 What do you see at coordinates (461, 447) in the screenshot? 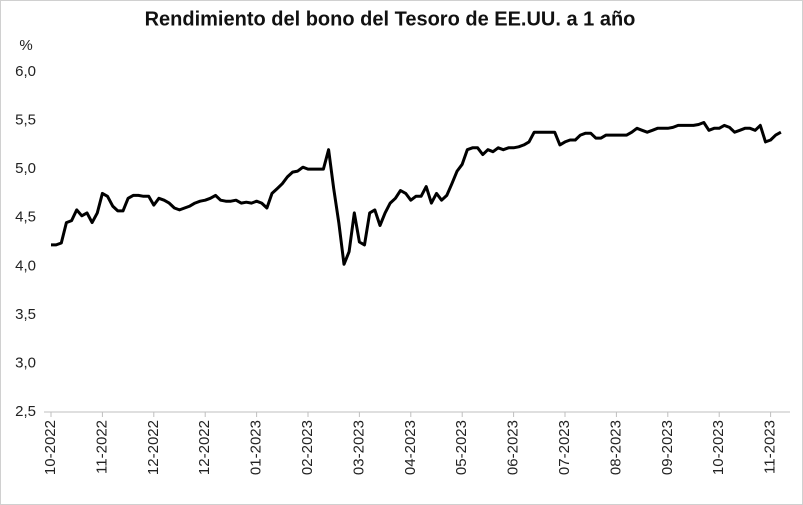
I see `x-tick-label: 05-2023` at bounding box center [461, 447].